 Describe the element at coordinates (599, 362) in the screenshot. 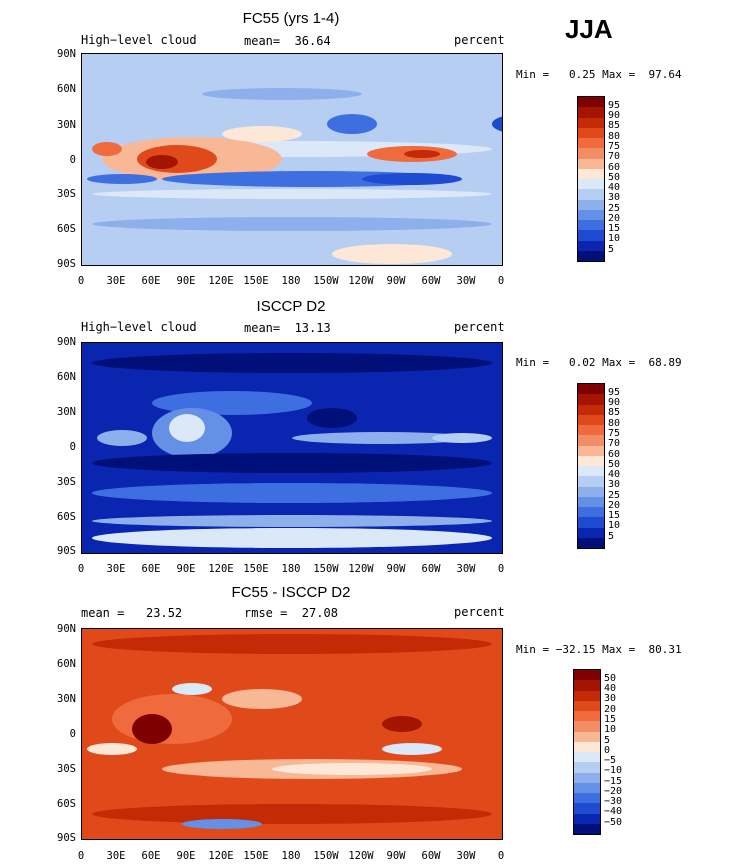

I see `min-max-label: Min = 0.02 Max = 68.89` at that location.